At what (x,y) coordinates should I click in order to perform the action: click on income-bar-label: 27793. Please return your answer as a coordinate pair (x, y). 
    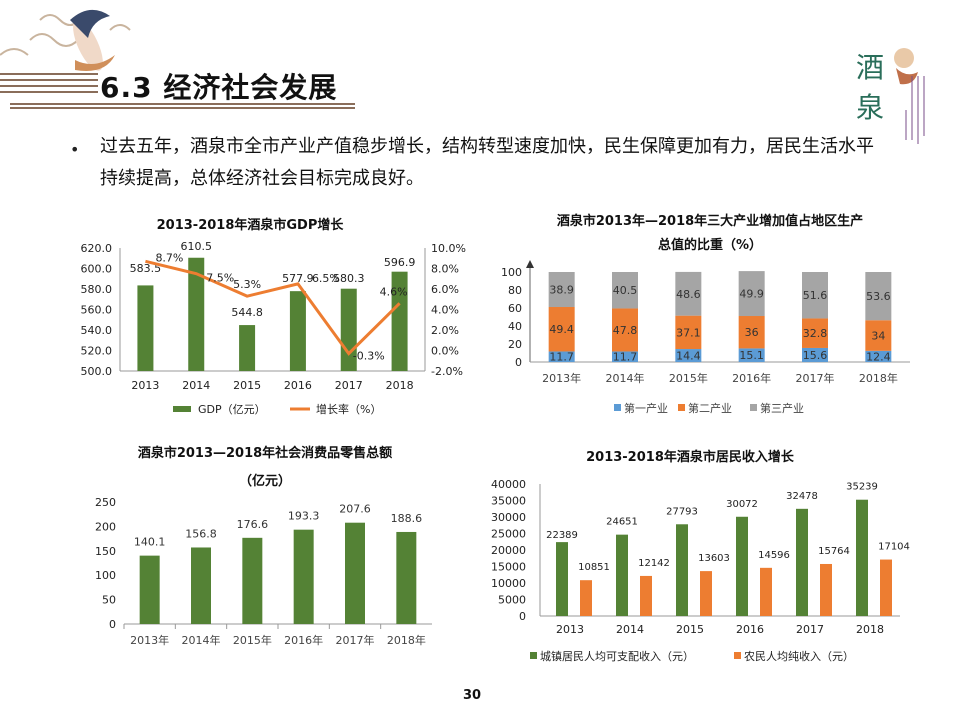
    Looking at the image, I should click on (682, 511).